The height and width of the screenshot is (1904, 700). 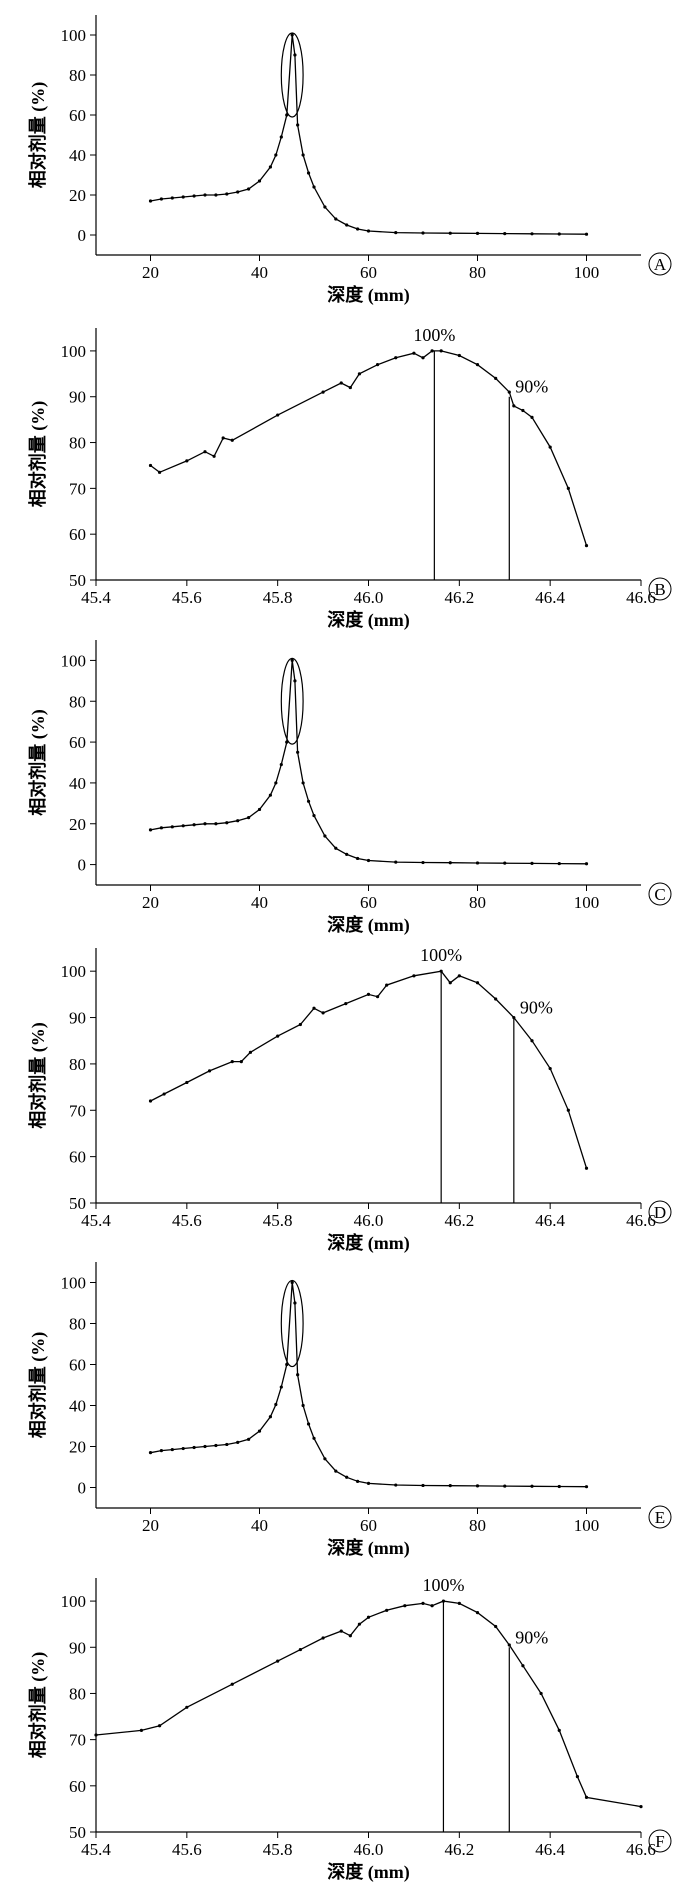 What do you see at coordinates (660, 264) in the screenshot?
I see `panel-letter: A` at bounding box center [660, 264].